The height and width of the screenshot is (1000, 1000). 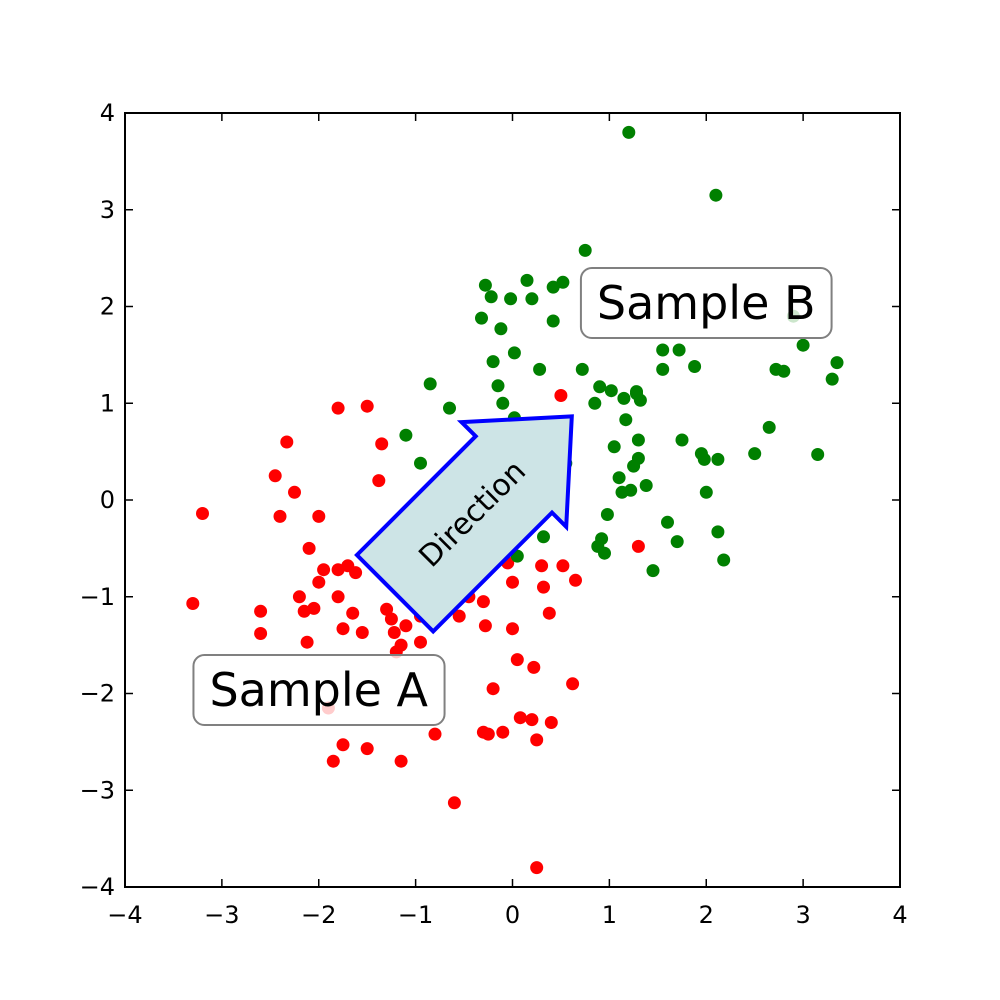 I want to click on y-tick-label: −3, so click(x=97, y=790).